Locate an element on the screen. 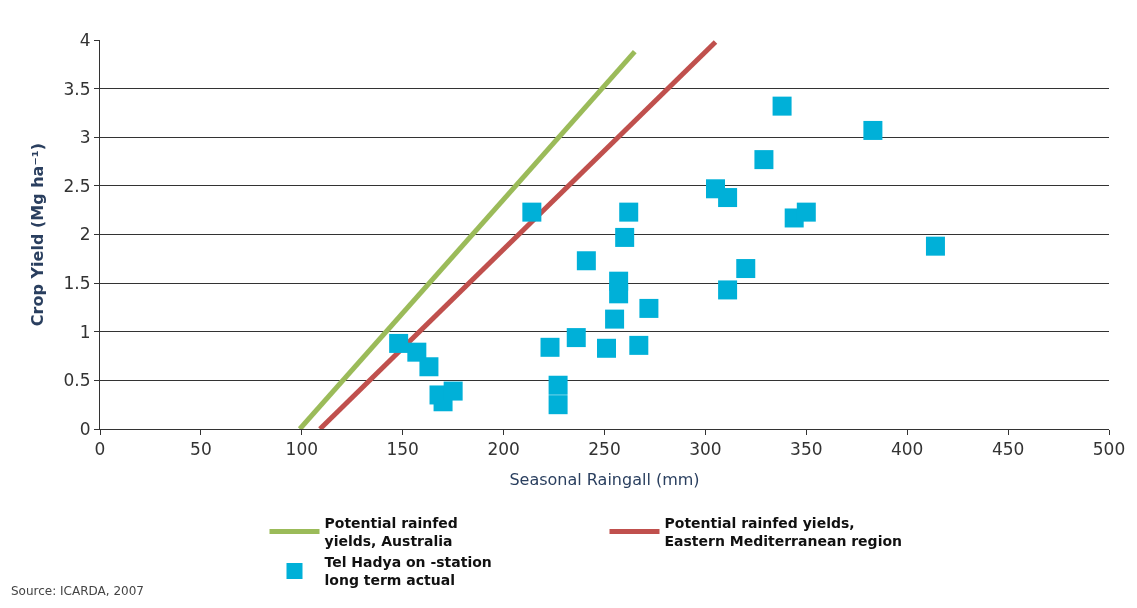  source-note: Source: ICARDA, 2007 is located at coordinates (77, 591).